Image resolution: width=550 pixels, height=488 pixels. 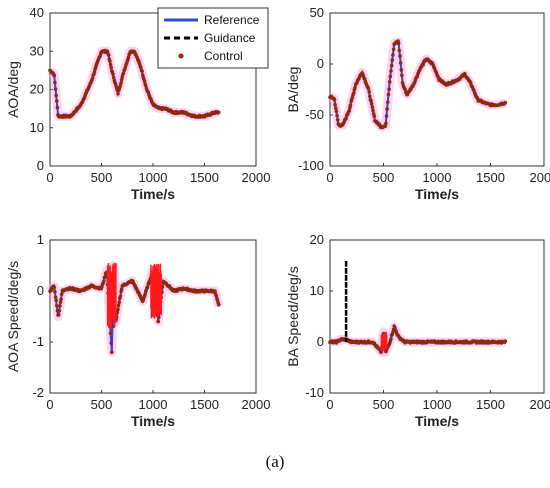 What do you see at coordinates (13, 89) in the screenshot?
I see `plot1-ylabel: AOA/deg` at bounding box center [13, 89].